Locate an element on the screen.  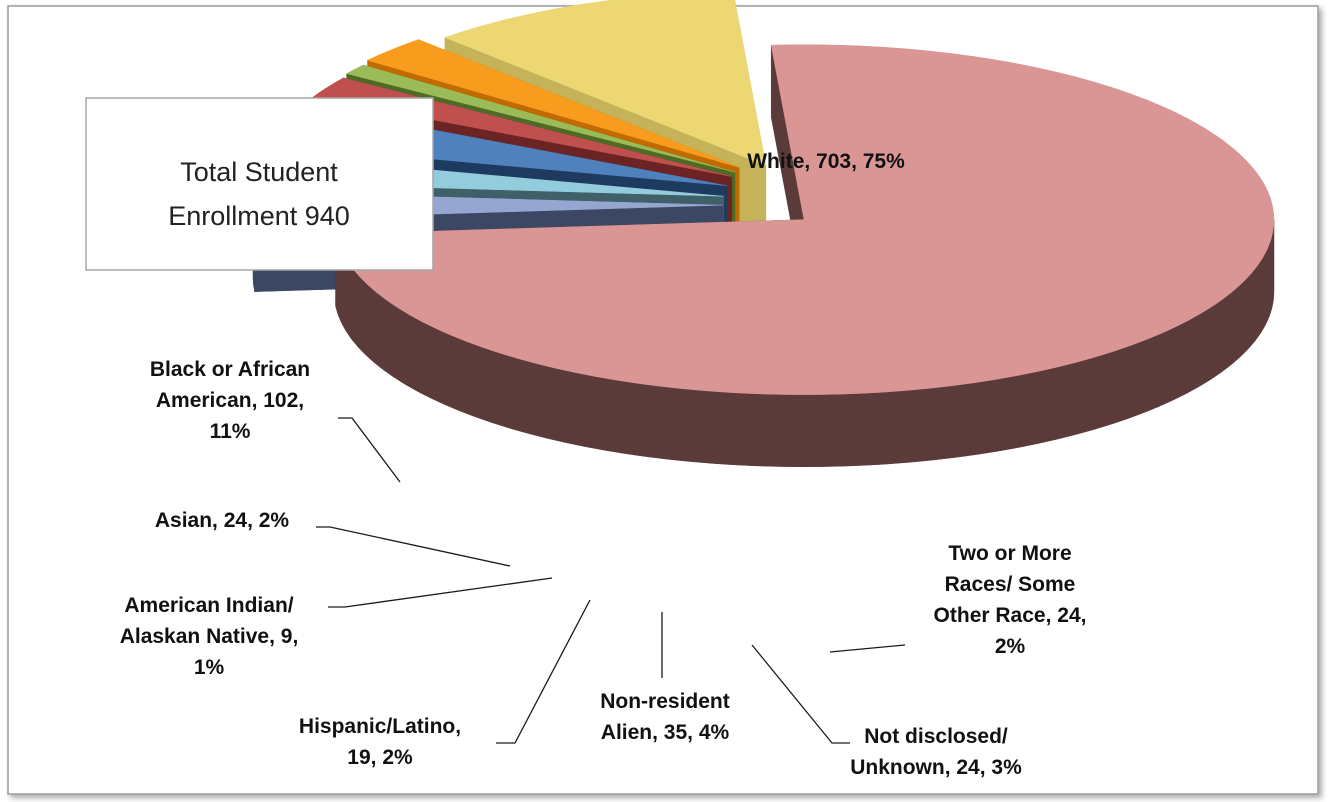
data-label-7-line-1: American, 102, is located at coordinates (230, 400).